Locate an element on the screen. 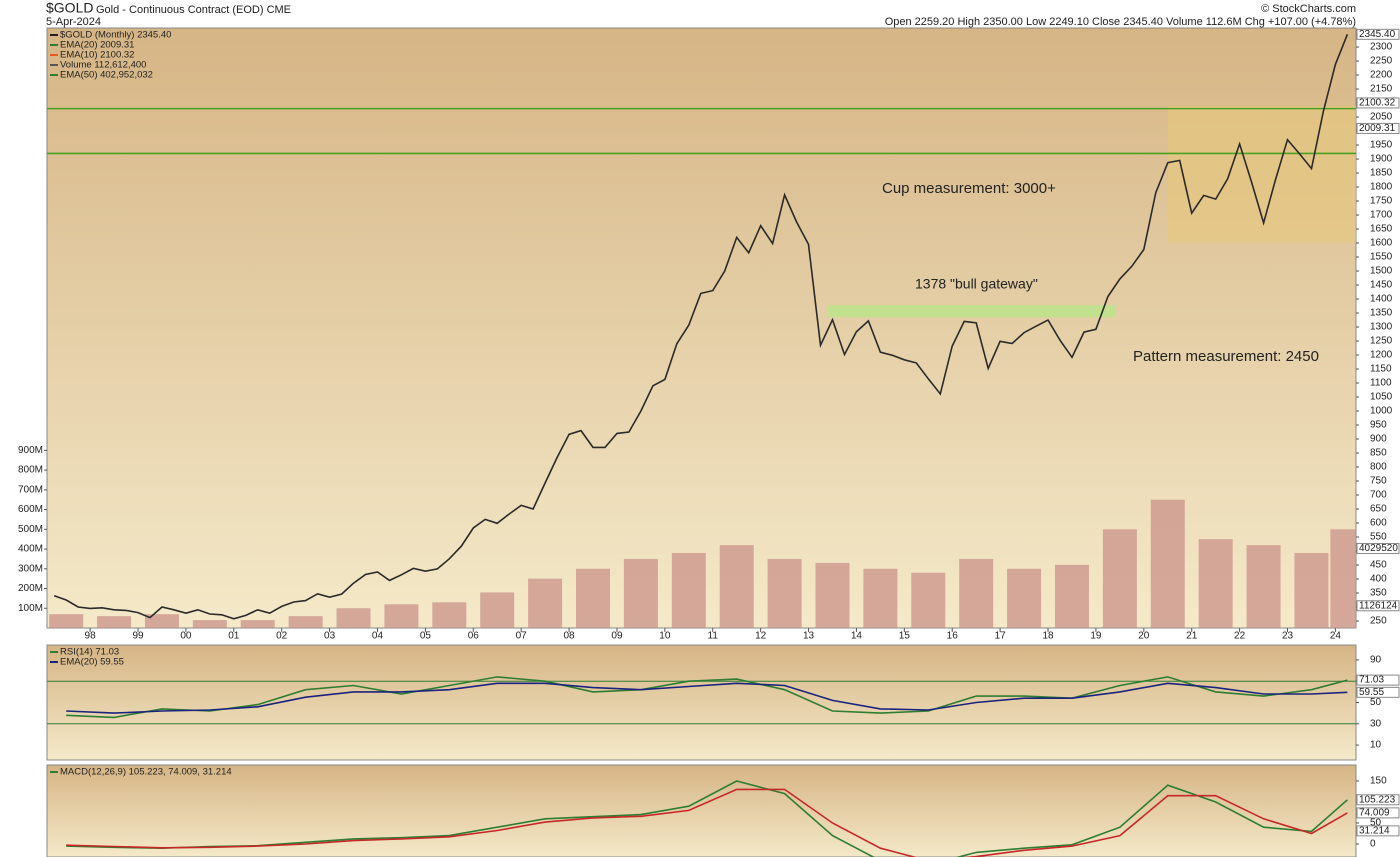 This screenshot has width=1400, height=857. y-tick-label: 700 is located at coordinates (1378, 495).